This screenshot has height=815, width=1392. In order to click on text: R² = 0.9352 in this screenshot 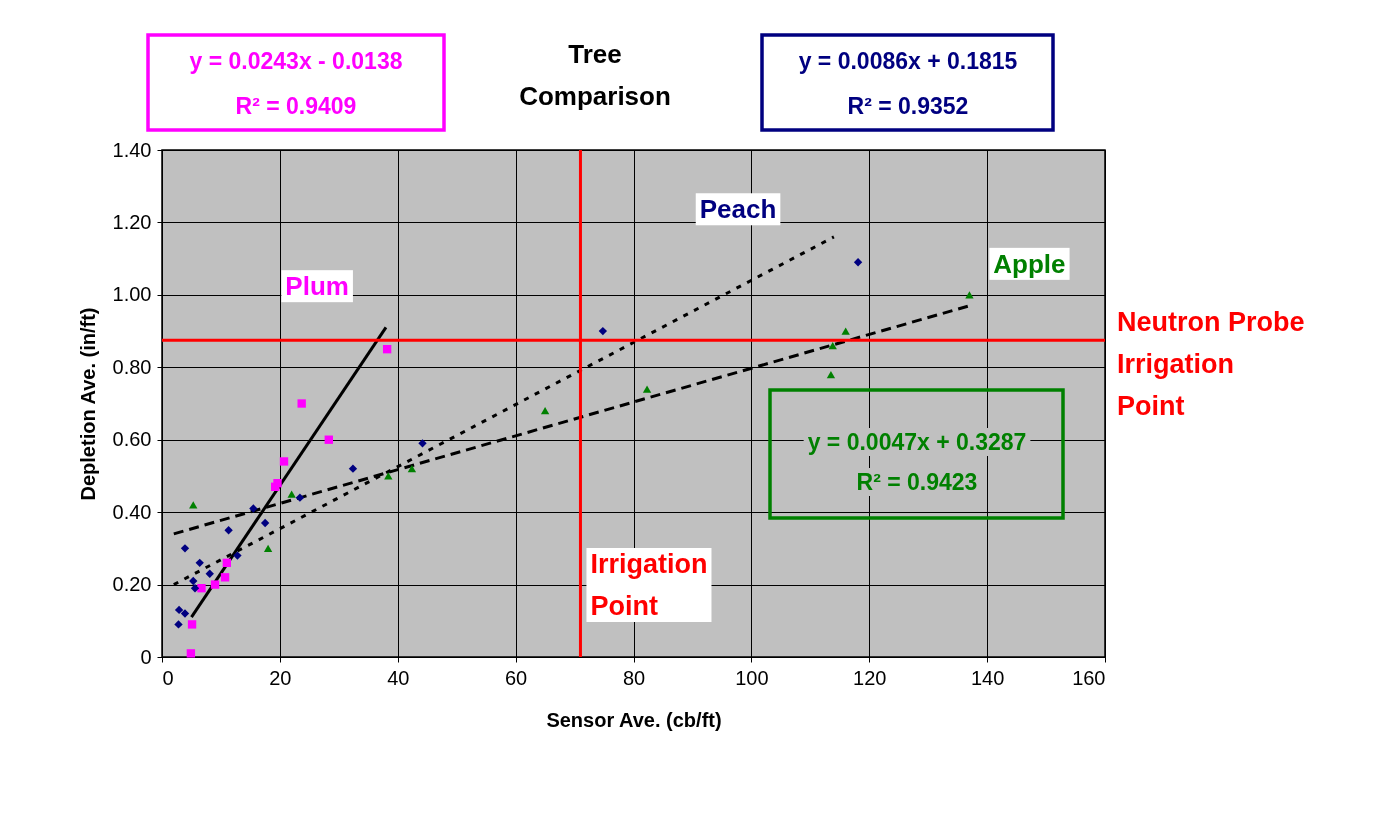, I will do `click(908, 106)`.